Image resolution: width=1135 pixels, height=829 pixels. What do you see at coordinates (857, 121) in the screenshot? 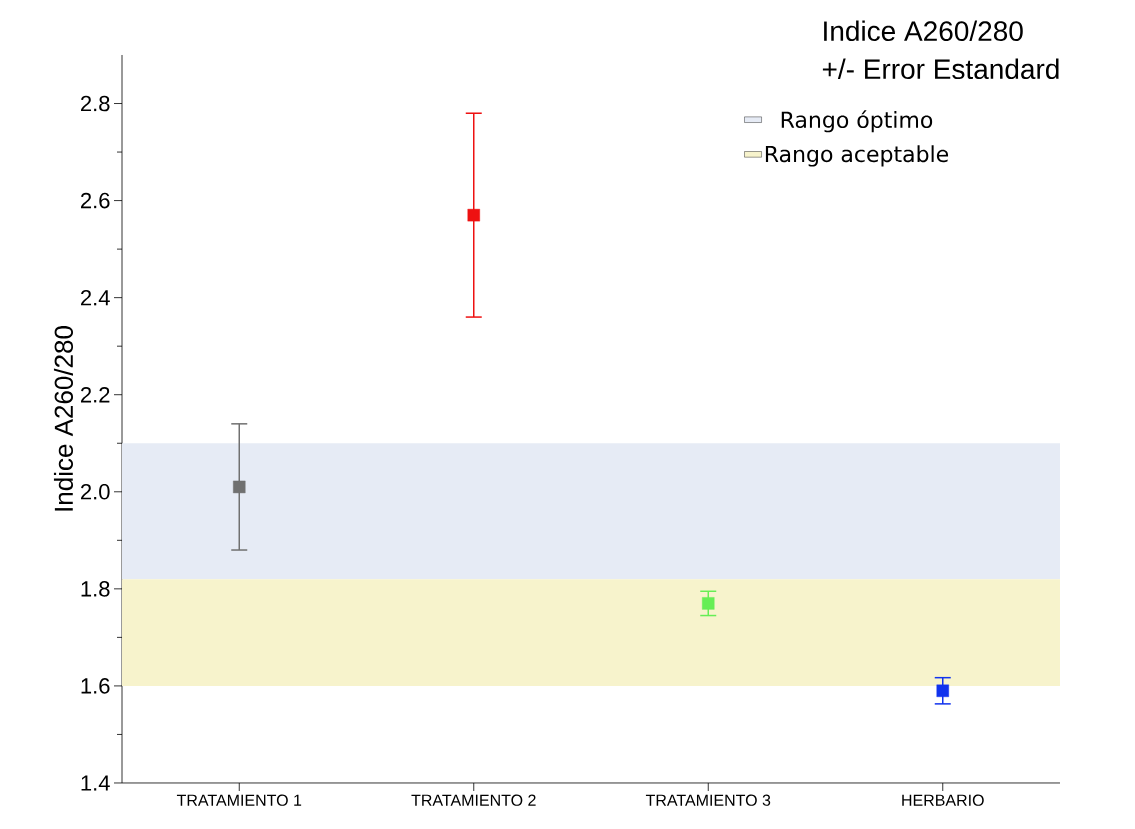
I see `legend-label: Rango óptimo` at bounding box center [857, 121].